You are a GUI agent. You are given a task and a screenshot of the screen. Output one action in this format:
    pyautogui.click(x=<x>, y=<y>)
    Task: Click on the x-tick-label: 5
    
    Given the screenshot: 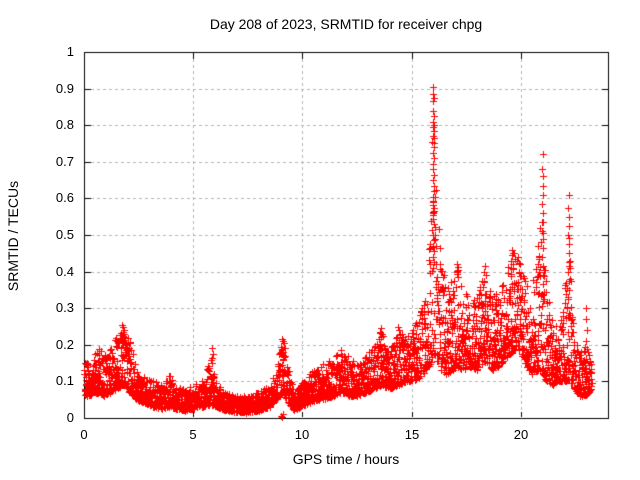 What is the action you would take?
    pyautogui.click(x=193, y=434)
    